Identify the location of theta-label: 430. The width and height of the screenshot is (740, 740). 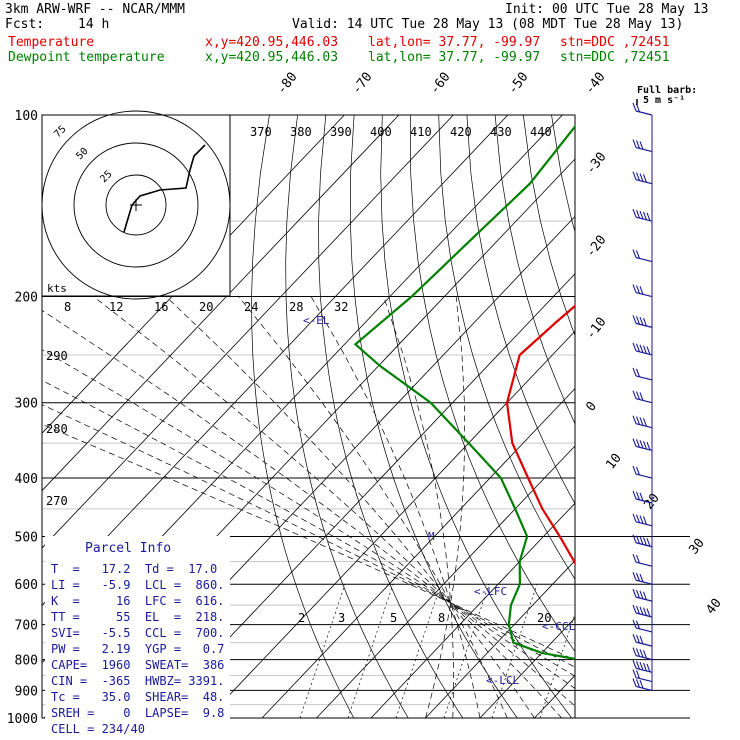
(501, 132).